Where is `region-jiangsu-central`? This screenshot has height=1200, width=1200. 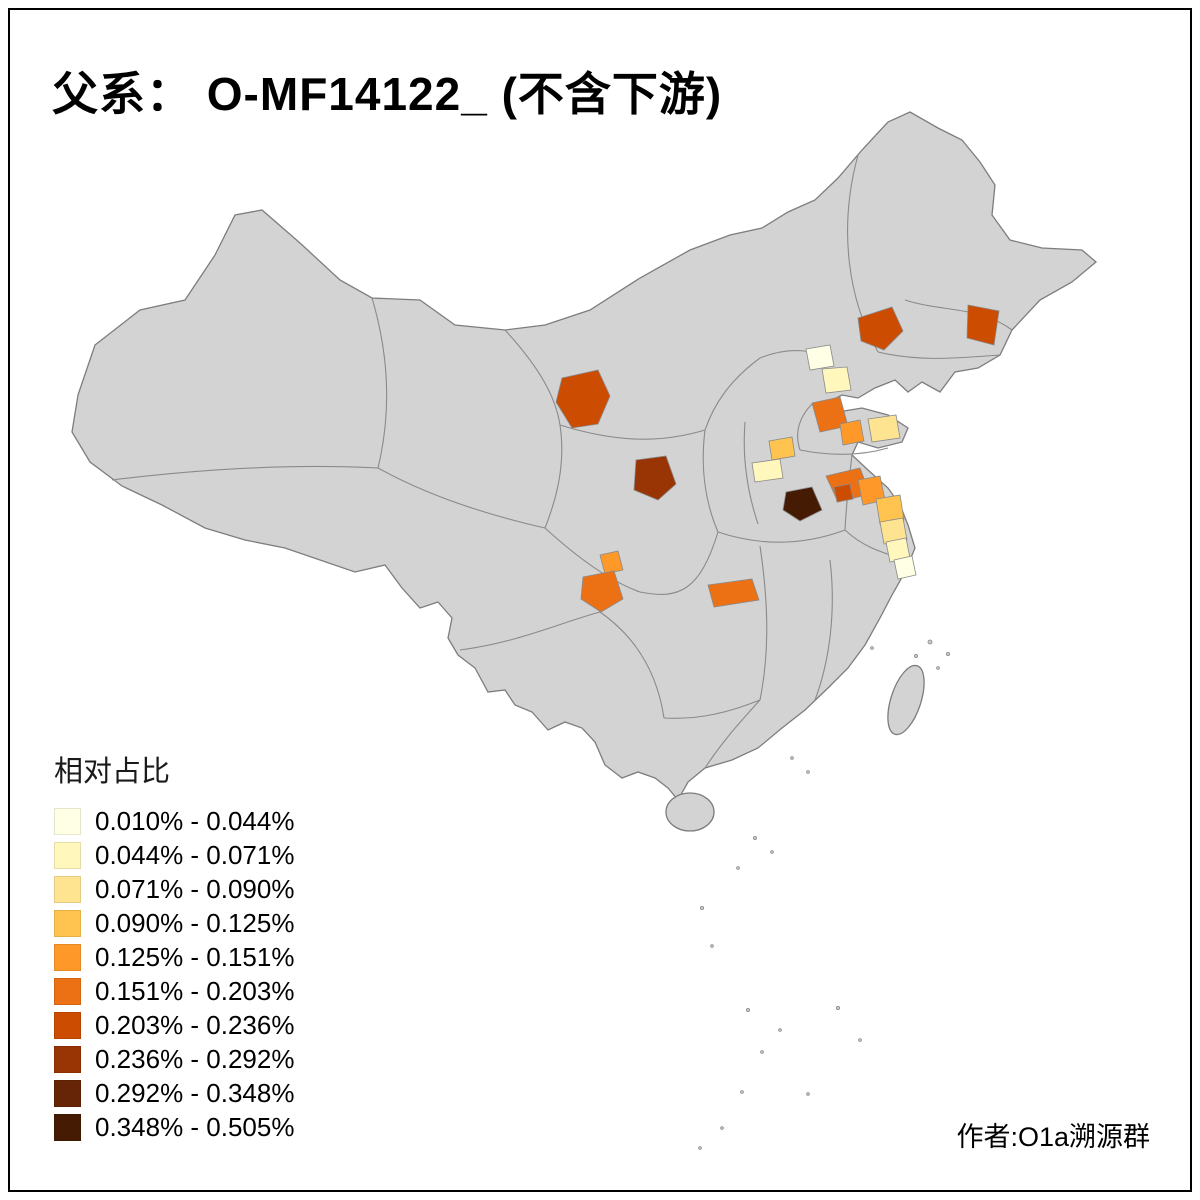
region-jiangsu-central is located at coordinates (893, 531).